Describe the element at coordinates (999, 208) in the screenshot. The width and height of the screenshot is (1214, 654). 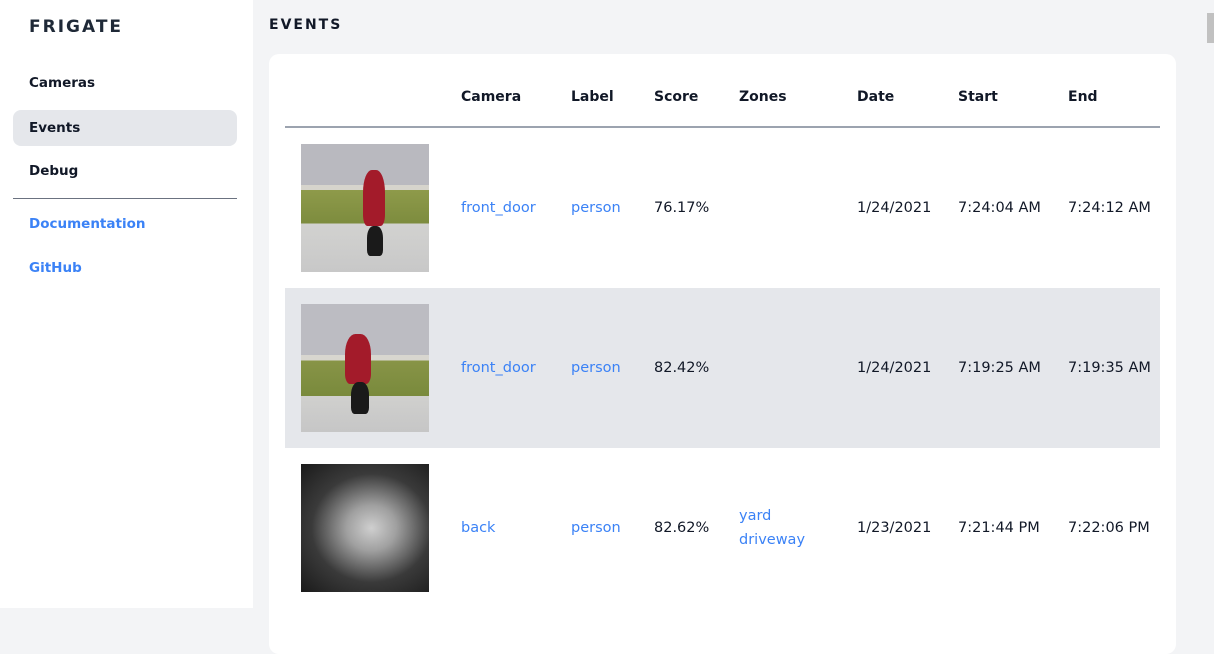
I see `start-time: 7:24:04 AM` at that location.